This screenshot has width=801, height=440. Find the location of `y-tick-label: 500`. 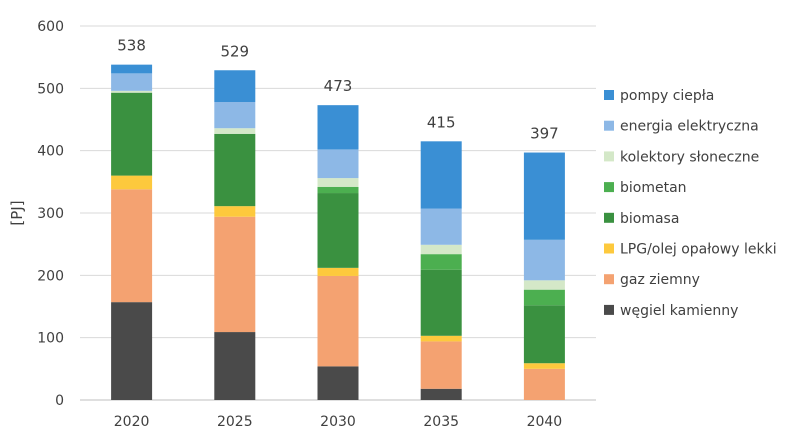

y-tick-label: 500 is located at coordinates (50, 89).